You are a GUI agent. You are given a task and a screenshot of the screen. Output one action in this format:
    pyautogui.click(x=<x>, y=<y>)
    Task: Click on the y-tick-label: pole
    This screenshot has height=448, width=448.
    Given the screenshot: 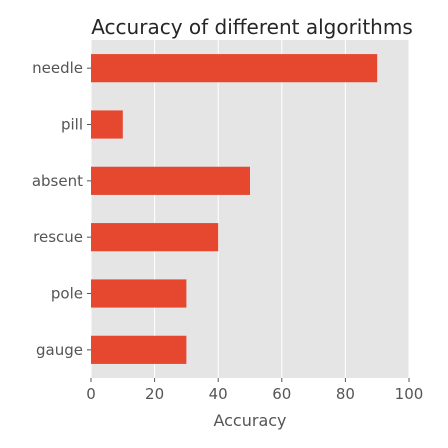 What is the action you would take?
    pyautogui.click(x=67, y=294)
    